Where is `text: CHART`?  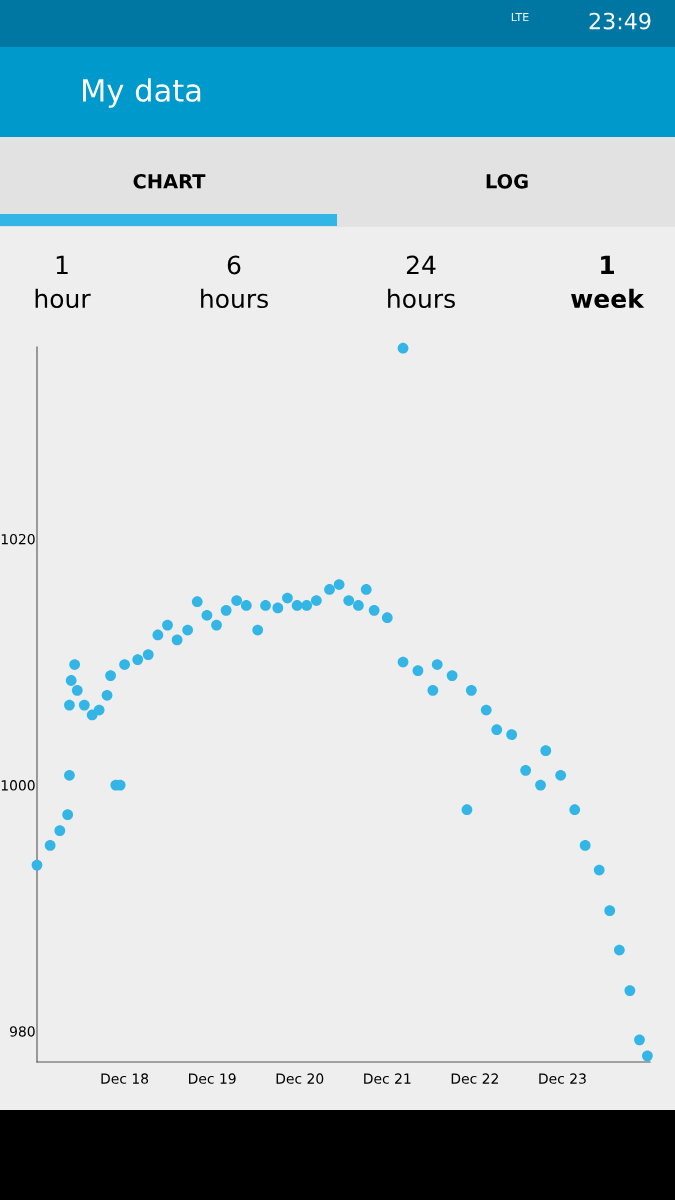 text: CHART is located at coordinates (169, 181).